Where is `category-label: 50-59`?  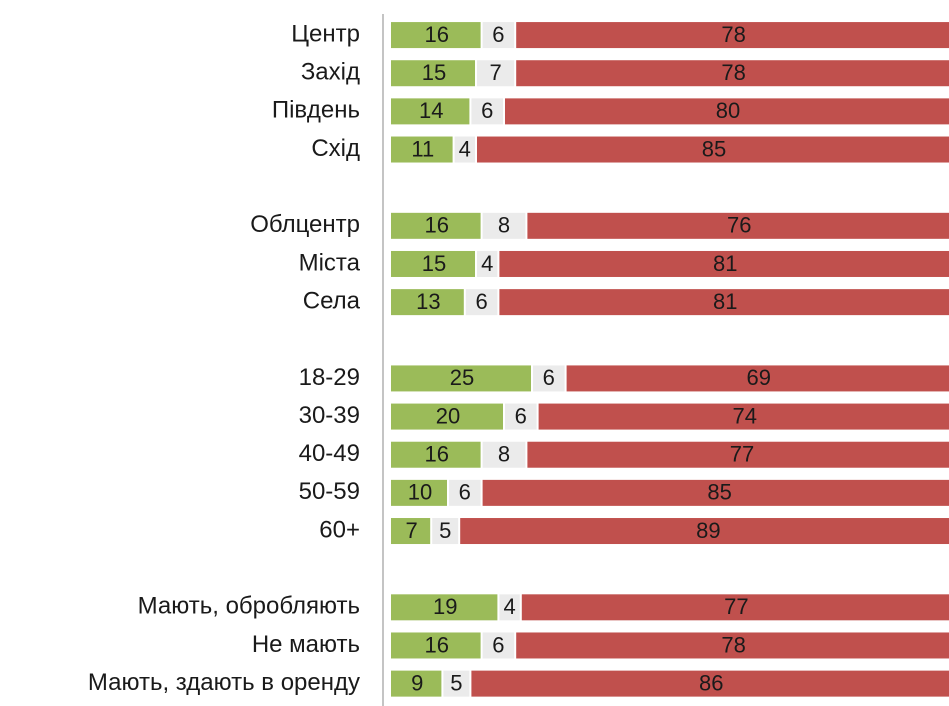
category-label: 50-59 is located at coordinates (329, 491).